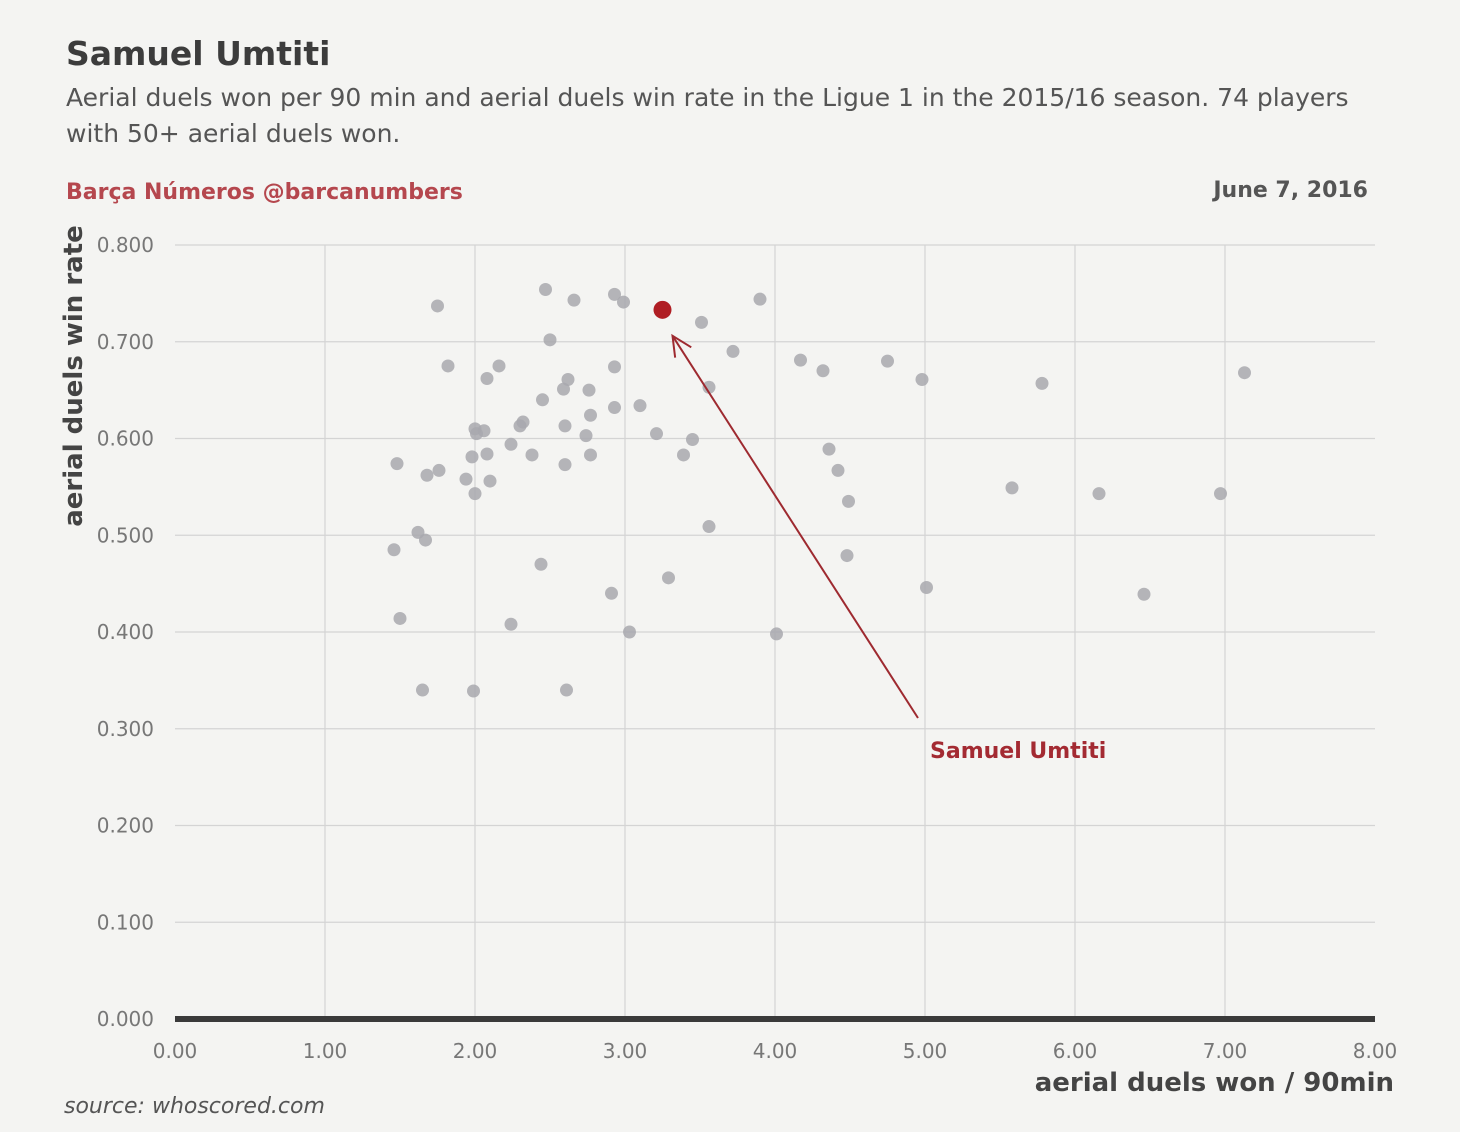  I want to click on x-tick-label: 1.00, so click(325, 1051).